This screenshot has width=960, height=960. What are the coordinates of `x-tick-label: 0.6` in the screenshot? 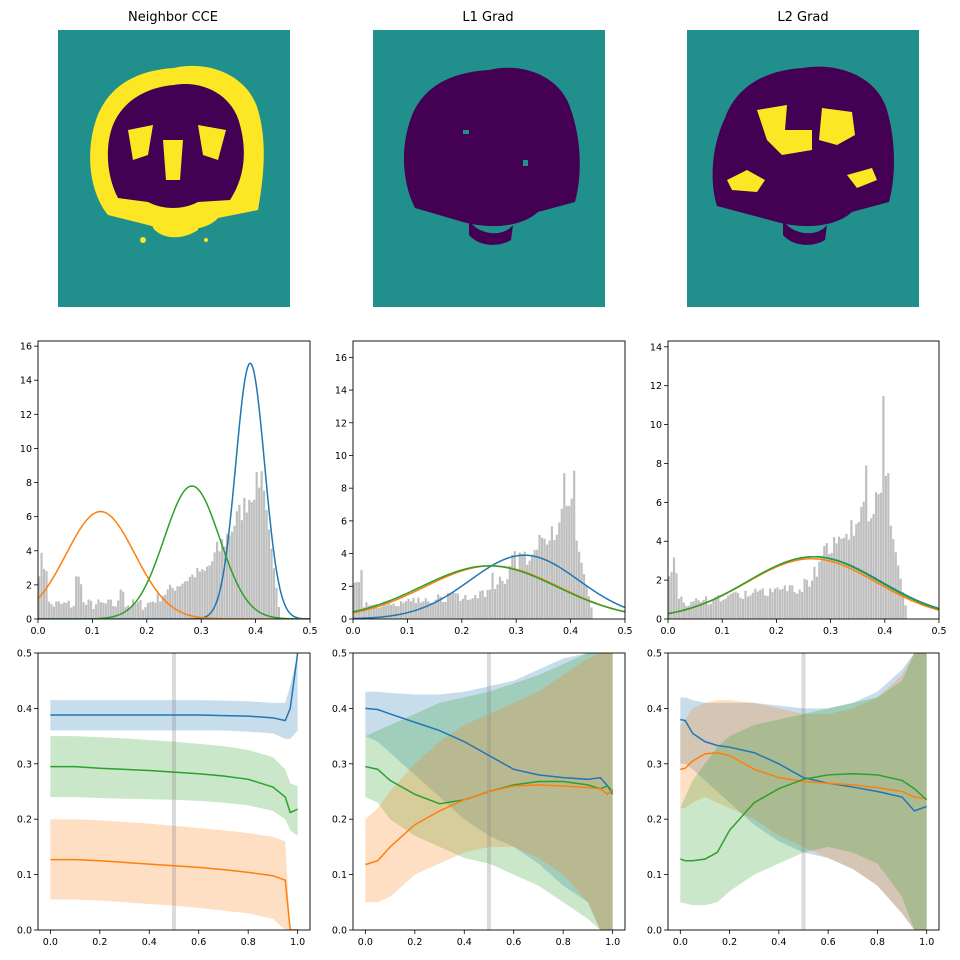 It's located at (198, 942).